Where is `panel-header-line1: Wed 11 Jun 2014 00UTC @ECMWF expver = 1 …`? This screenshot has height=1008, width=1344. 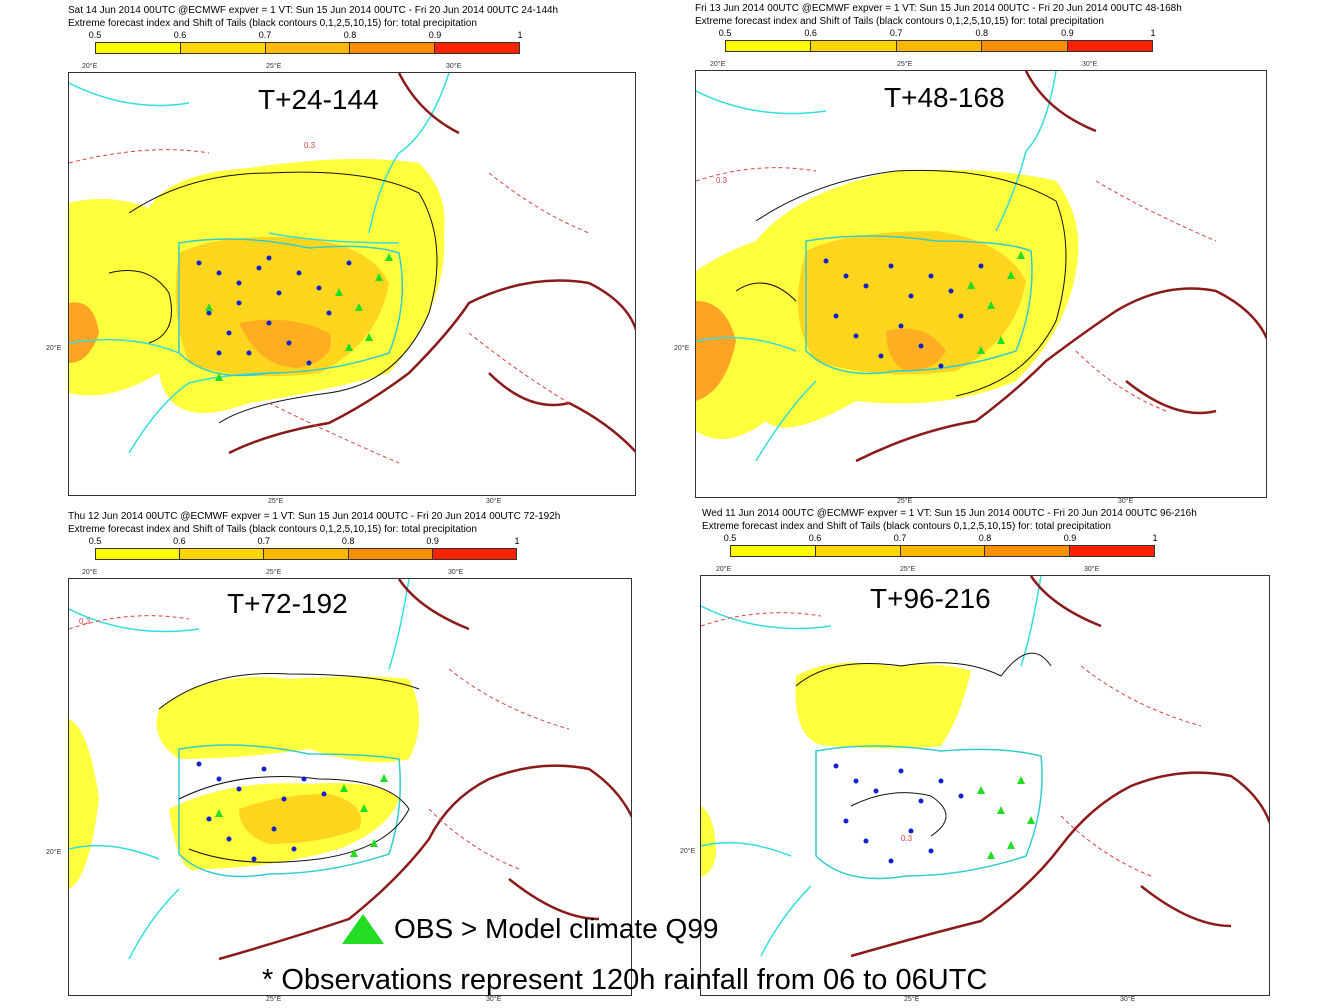 panel-header-line1: Wed 11 Jun 2014 00UTC @ECMWF expver = 1 … is located at coordinates (949, 513).